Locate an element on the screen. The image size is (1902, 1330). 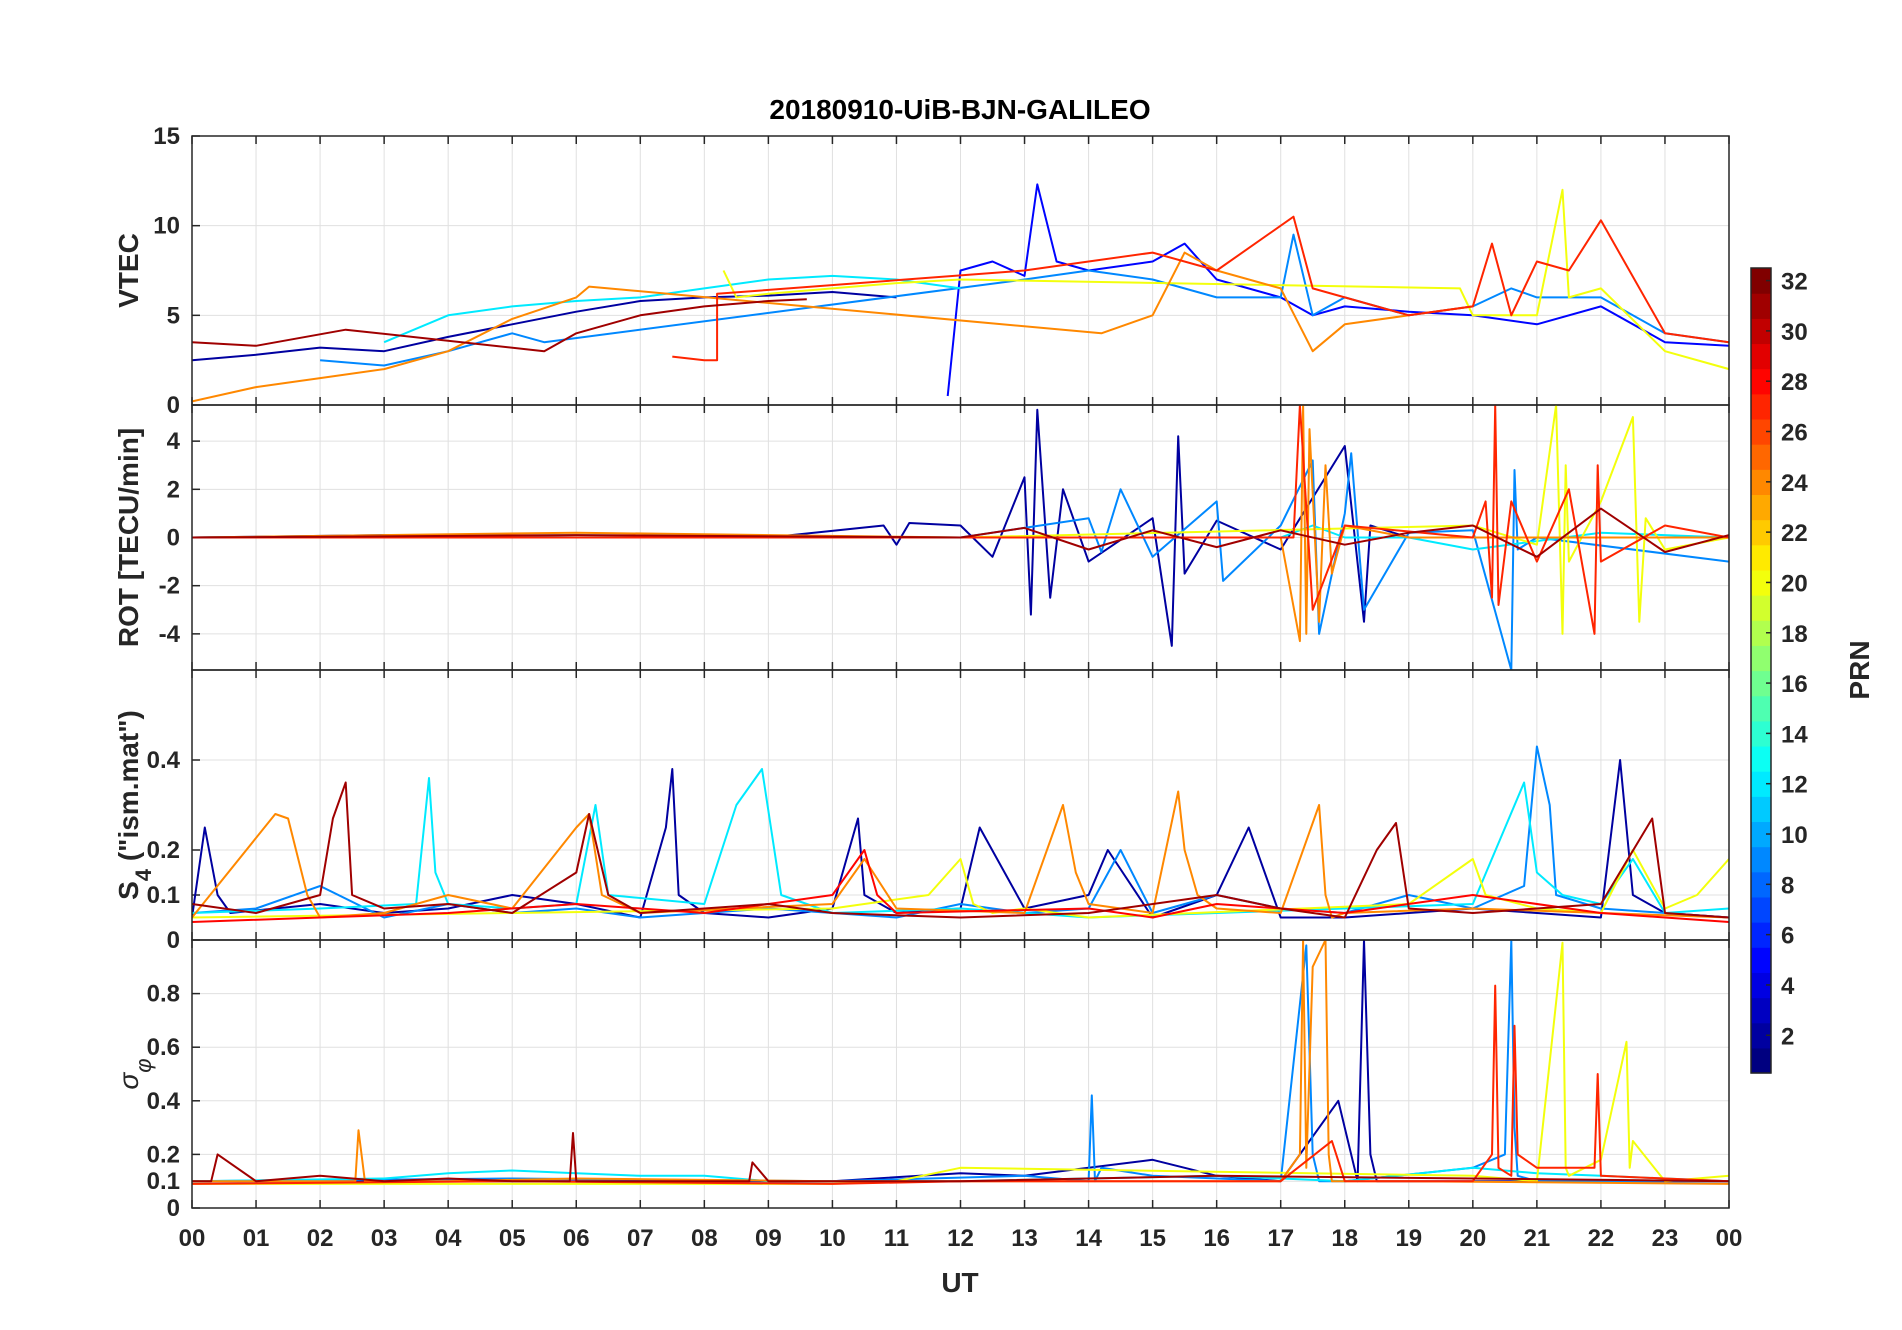
colorbar-tick-label: 12 is located at coordinates (1794, 785).